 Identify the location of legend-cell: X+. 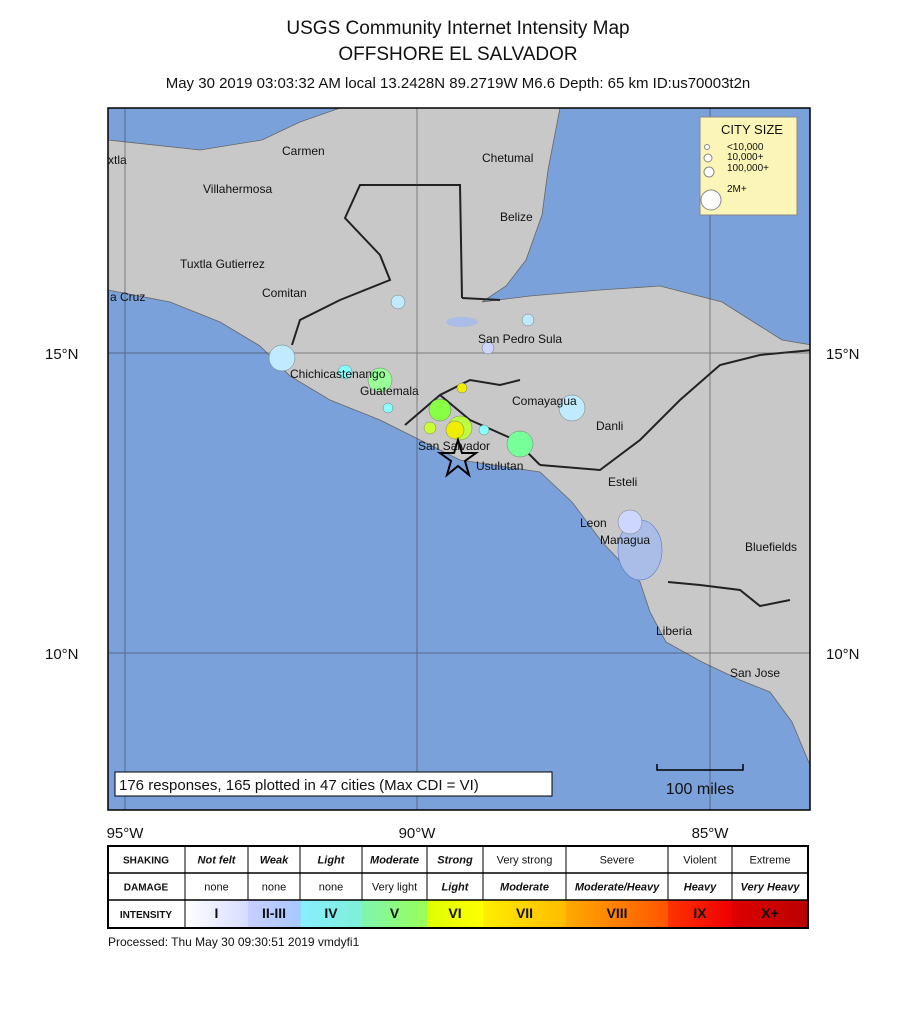
(770, 913).